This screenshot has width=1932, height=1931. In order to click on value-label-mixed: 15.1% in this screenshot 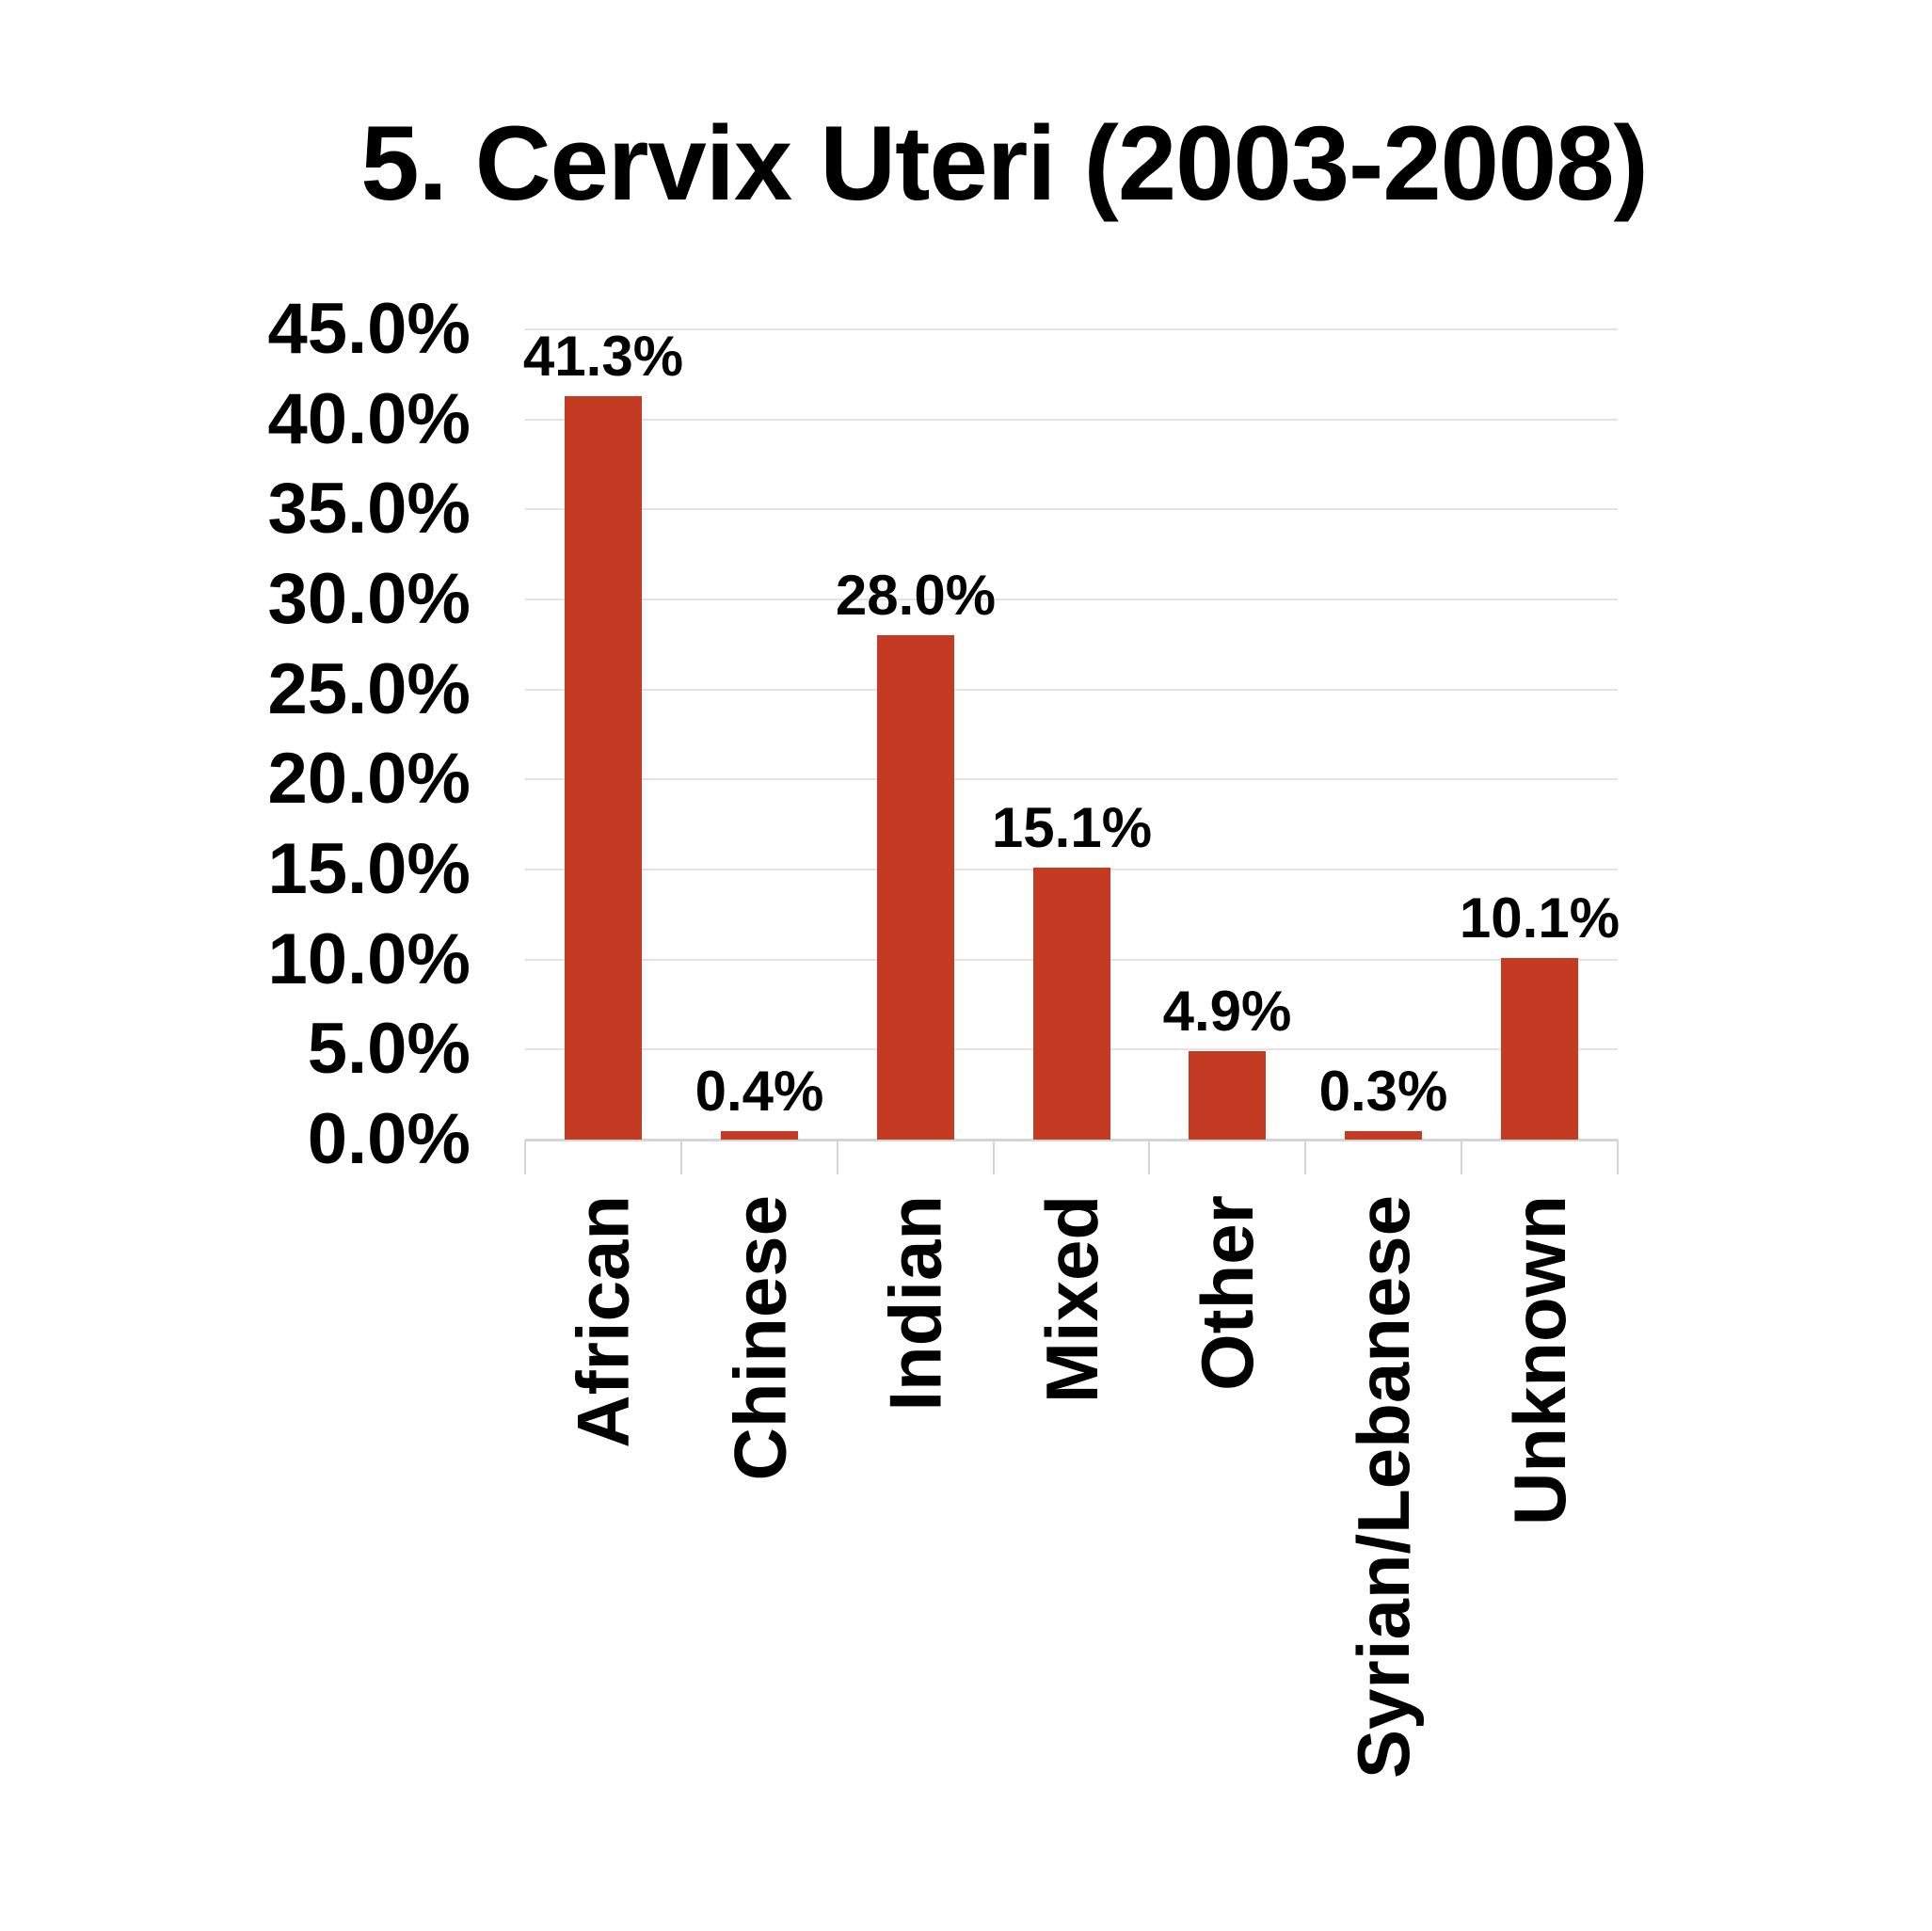, I will do `click(1072, 827)`.